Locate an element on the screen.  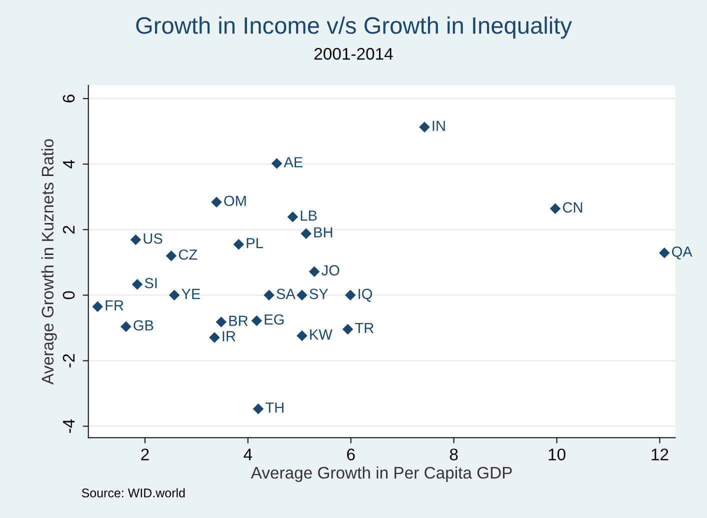
annotation: BH is located at coordinates (323, 232).